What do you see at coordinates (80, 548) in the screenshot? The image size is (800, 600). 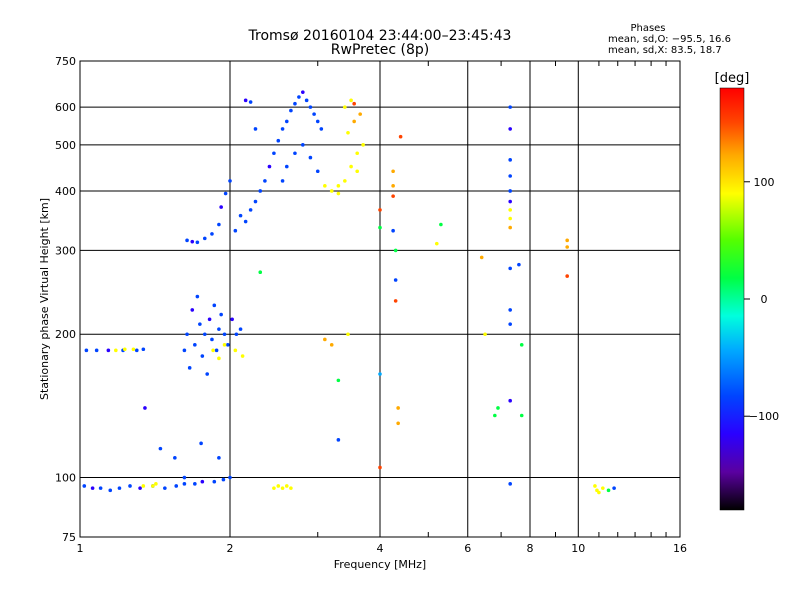 I see `x-tick-label: 1` at bounding box center [80, 548].